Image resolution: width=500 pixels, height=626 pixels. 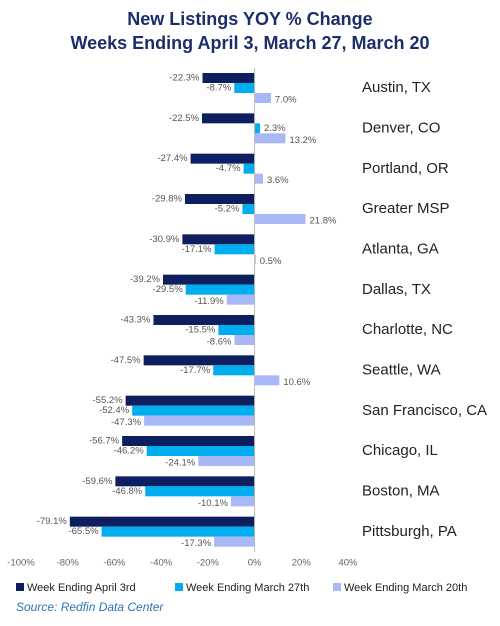 What do you see at coordinates (348, 563) in the screenshot?
I see `x-tick-label: 40%` at bounding box center [348, 563].